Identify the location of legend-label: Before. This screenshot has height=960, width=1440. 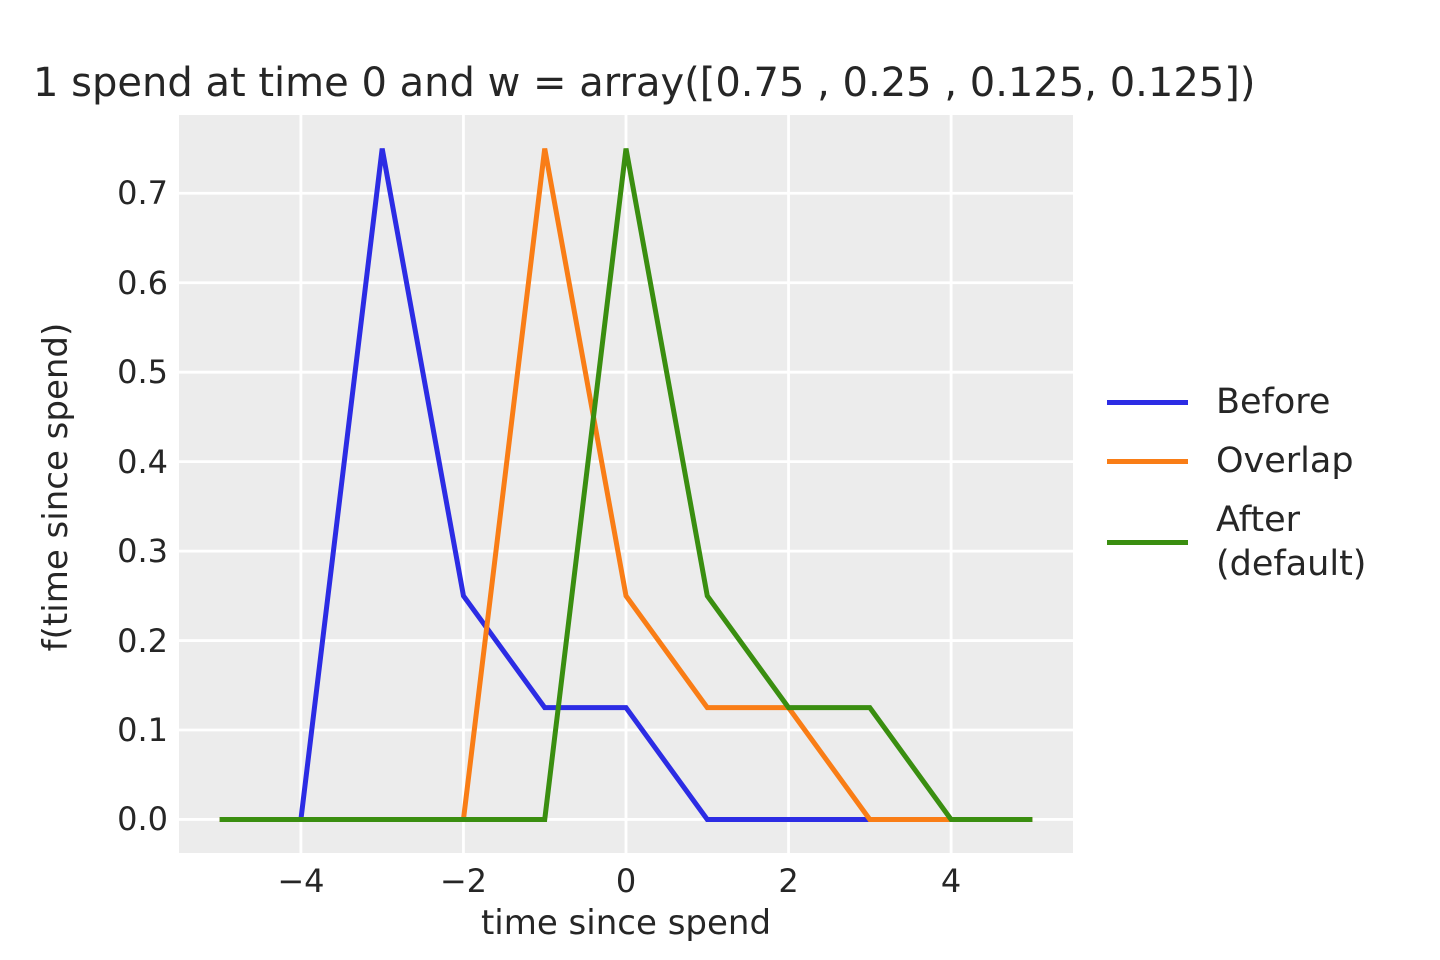
(1273, 402).